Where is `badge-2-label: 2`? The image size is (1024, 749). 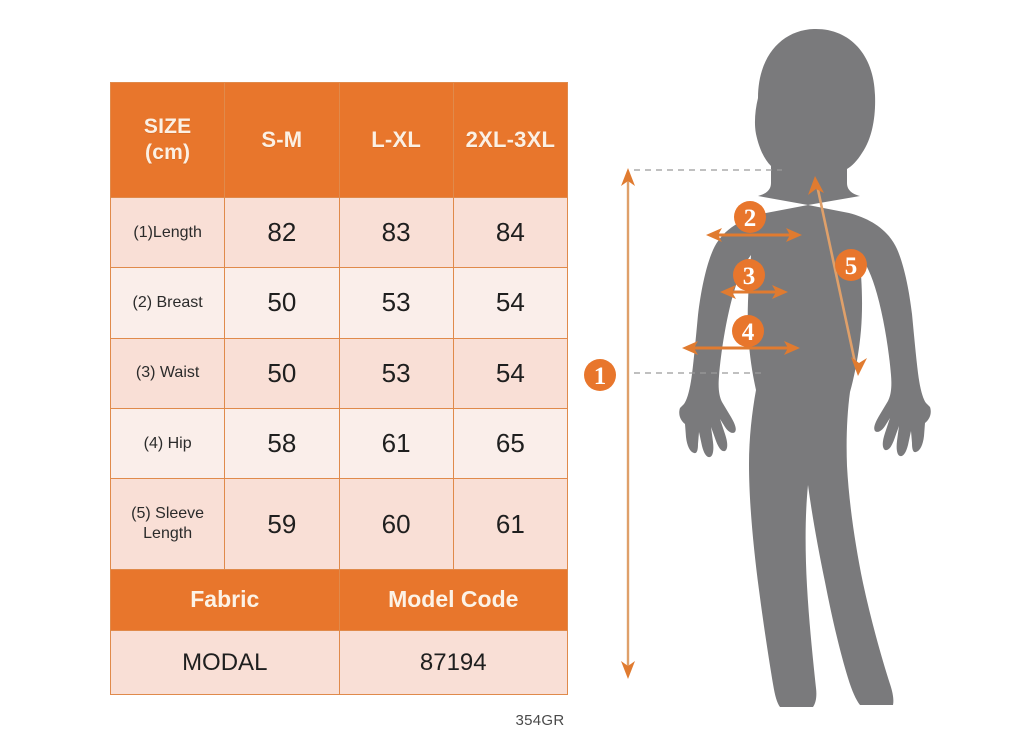 badge-2-label: 2 is located at coordinates (750, 218).